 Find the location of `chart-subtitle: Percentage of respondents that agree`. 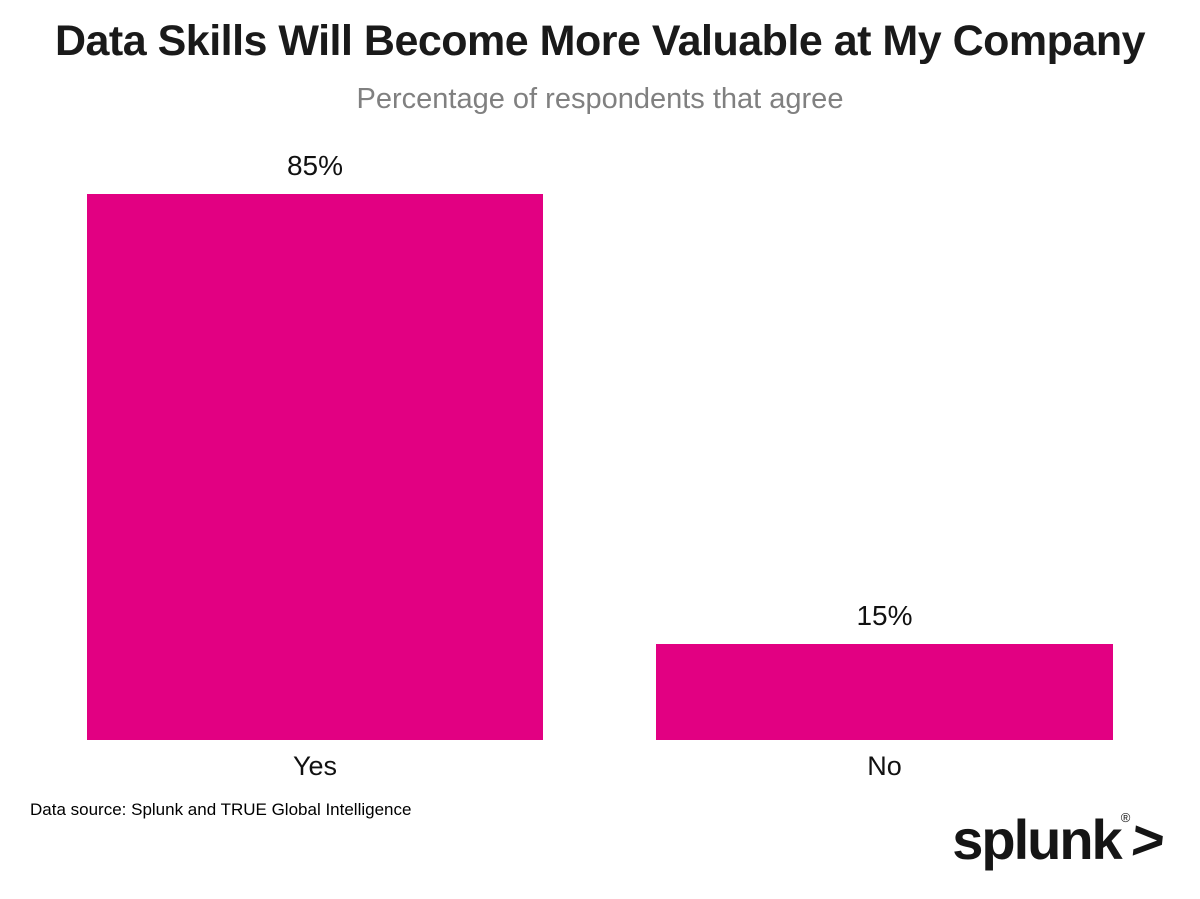

chart-subtitle: Percentage of respondents that agree is located at coordinates (600, 99).